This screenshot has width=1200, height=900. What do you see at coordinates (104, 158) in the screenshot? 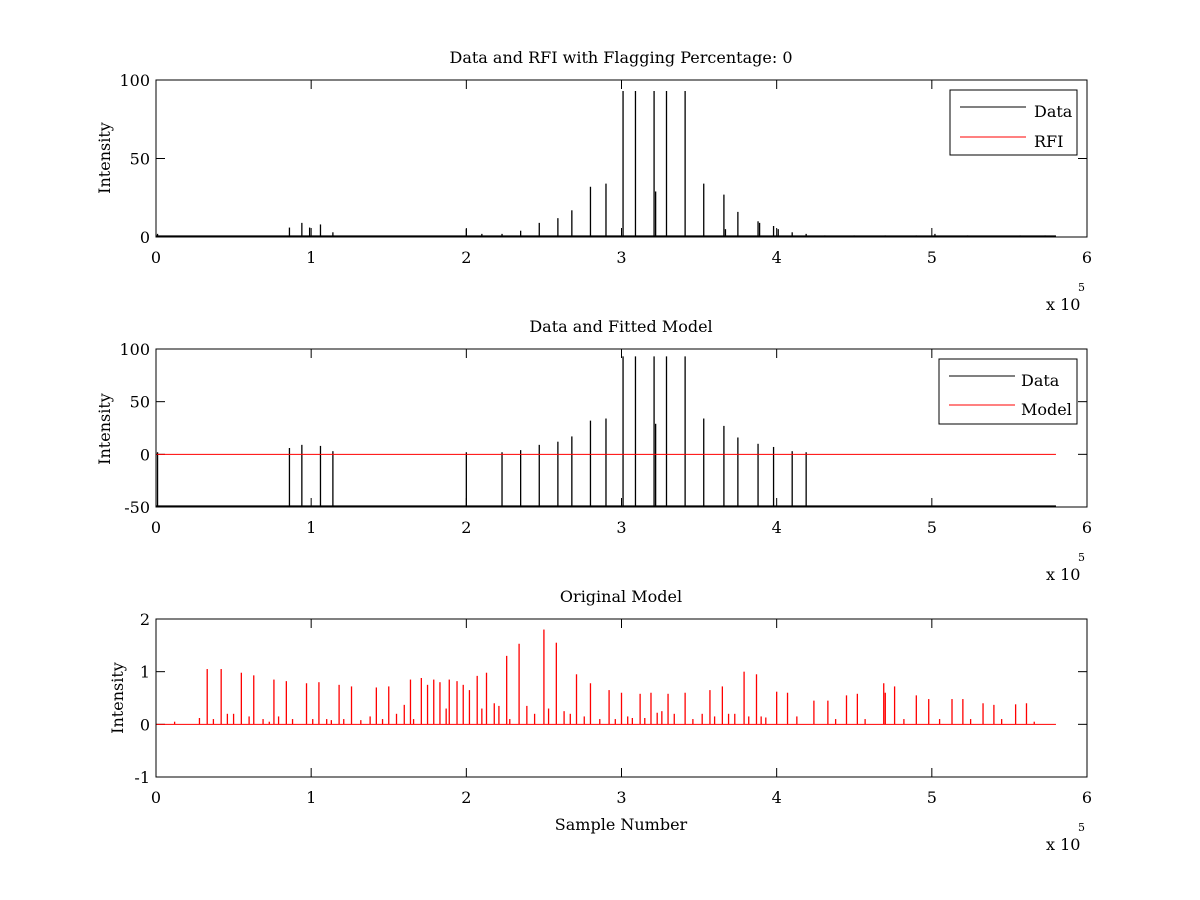
I see `subplot-1-ylabel: Intensity` at bounding box center [104, 158].